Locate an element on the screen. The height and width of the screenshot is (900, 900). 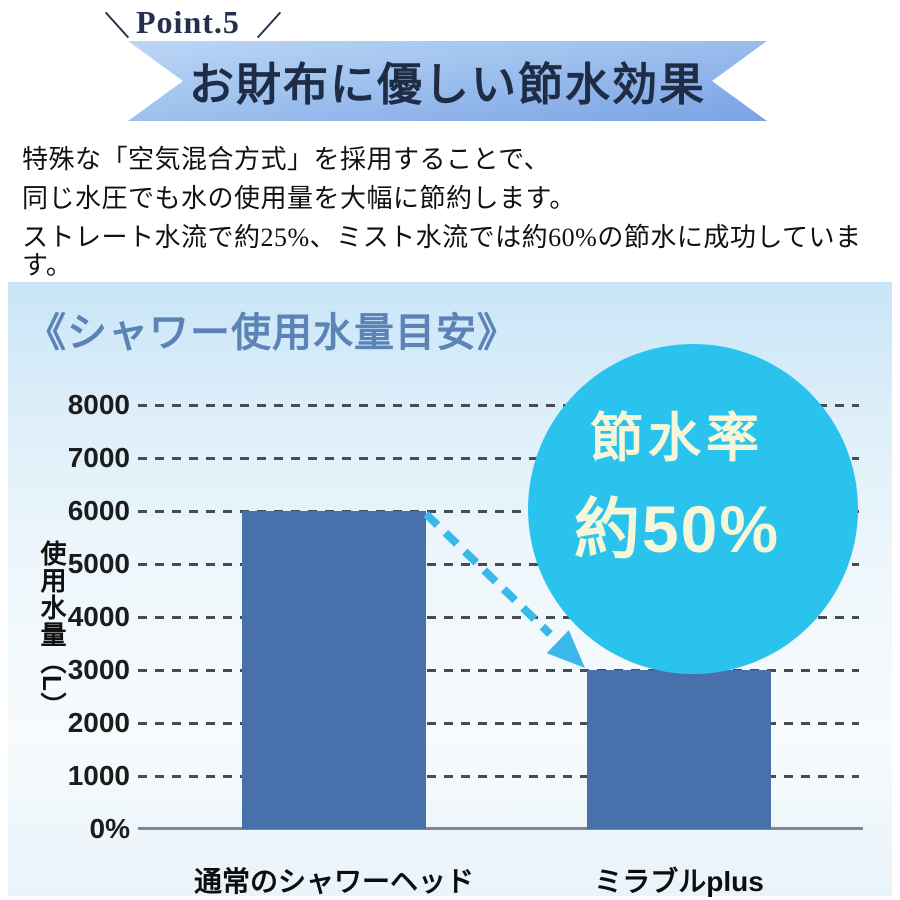
badge-text-line2: 約50% is located at coordinates (677, 529).